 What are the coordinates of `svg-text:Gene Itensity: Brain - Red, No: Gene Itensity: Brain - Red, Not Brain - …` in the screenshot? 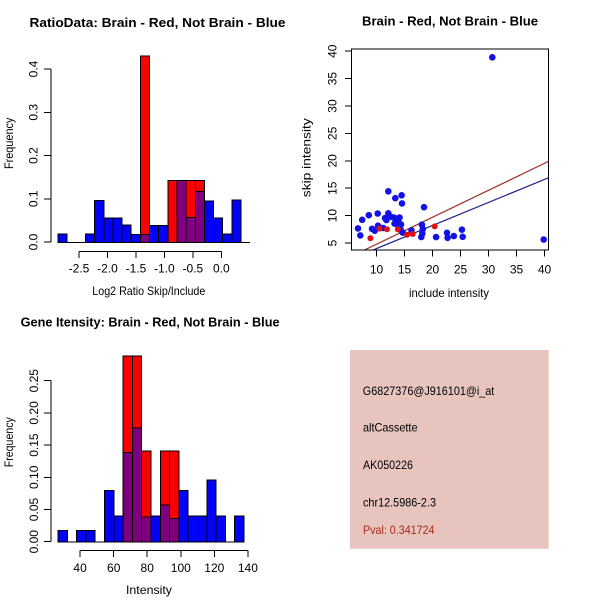 It's located at (150, 322).